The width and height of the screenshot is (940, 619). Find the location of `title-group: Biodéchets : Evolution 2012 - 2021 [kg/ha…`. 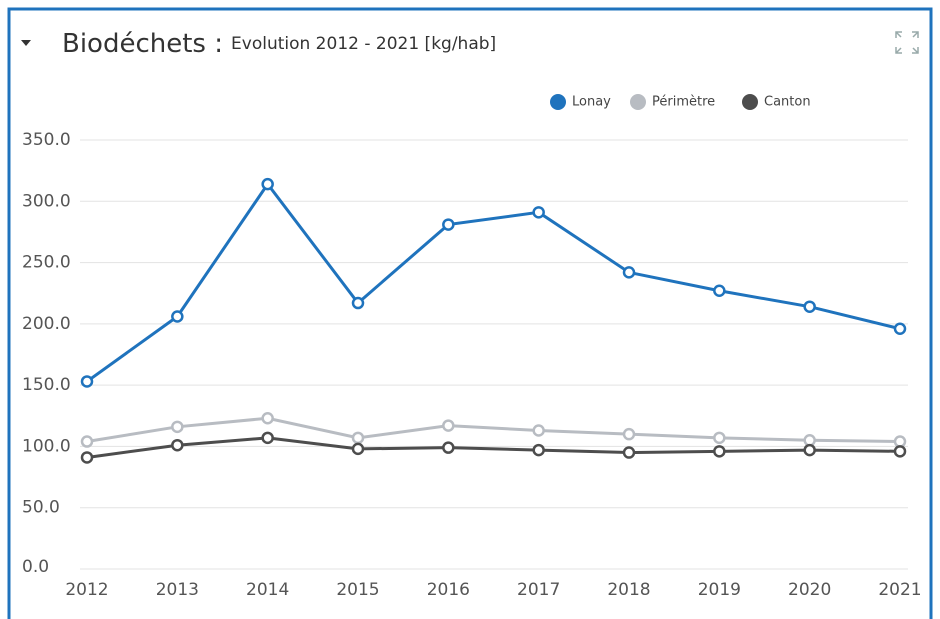

title-group: Biodéchets : Evolution 2012 - 2021 [kg/ha… is located at coordinates (279, 44).